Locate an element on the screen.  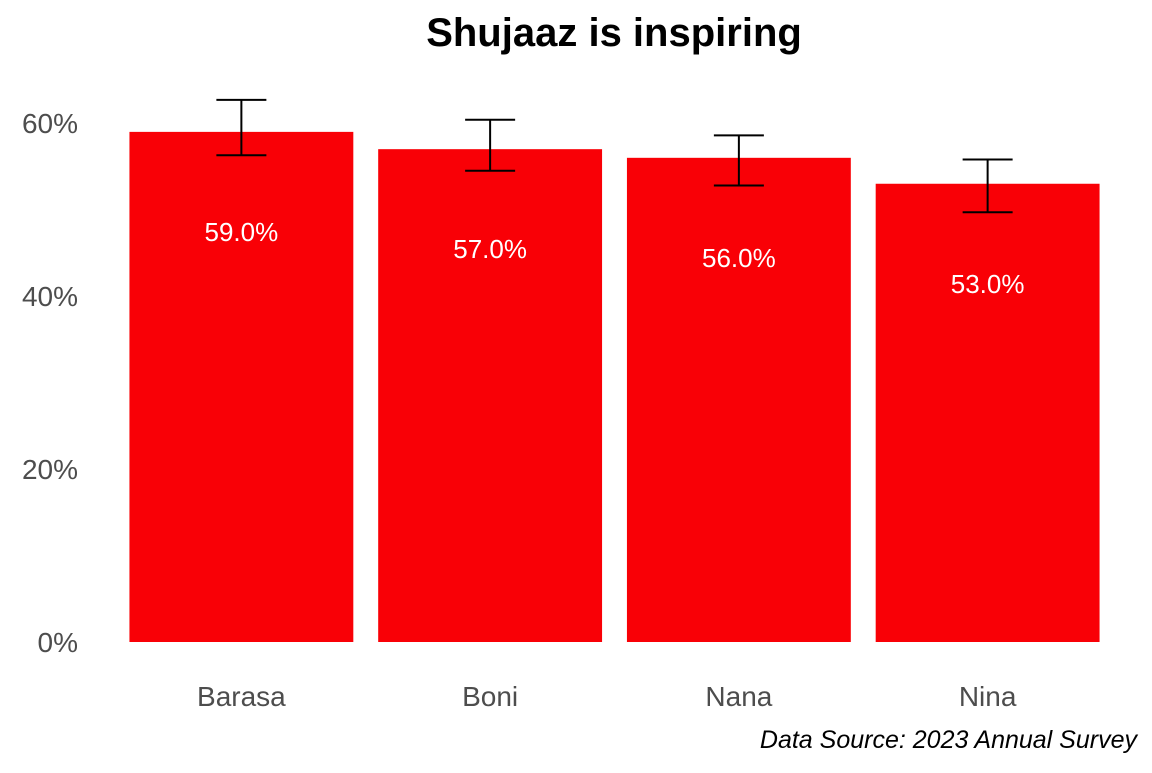
x-tick-label-nina: Nina is located at coordinates (988, 696).